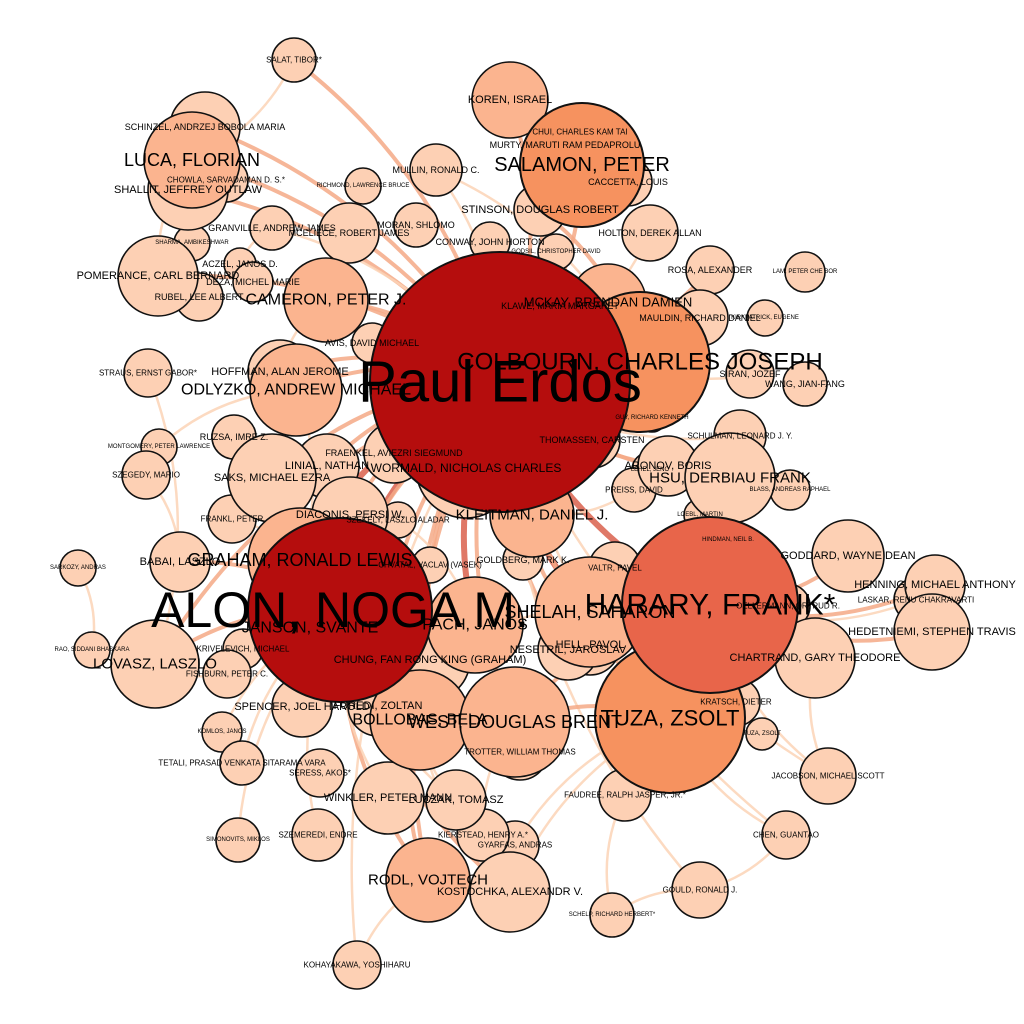 Image resolution: width=1024 pixels, height=1024 pixels. I want to click on author-label-tuzolt: TUZA, ZSOLT, so click(762, 734).